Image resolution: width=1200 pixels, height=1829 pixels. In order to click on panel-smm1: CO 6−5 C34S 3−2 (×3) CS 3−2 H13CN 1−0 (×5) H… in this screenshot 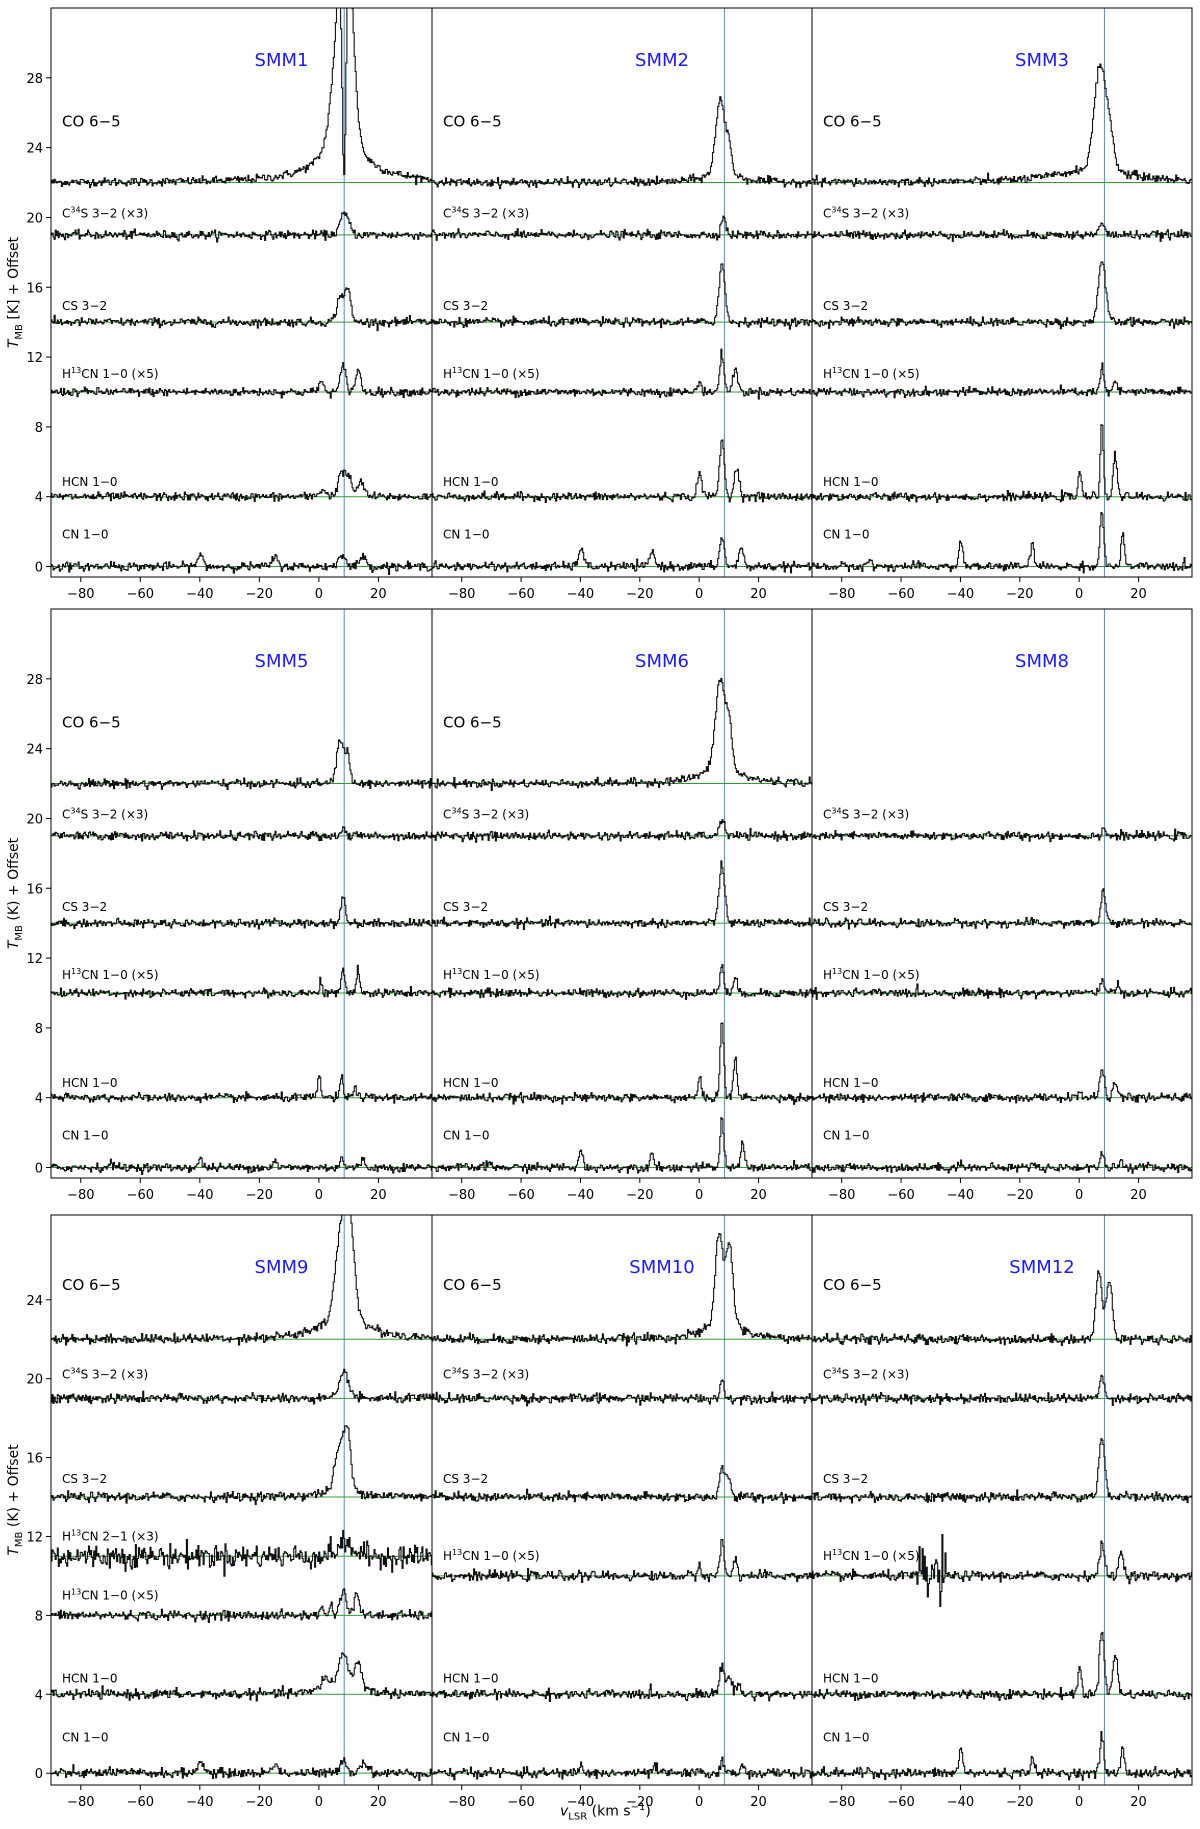, I will do `click(241, 304)`.